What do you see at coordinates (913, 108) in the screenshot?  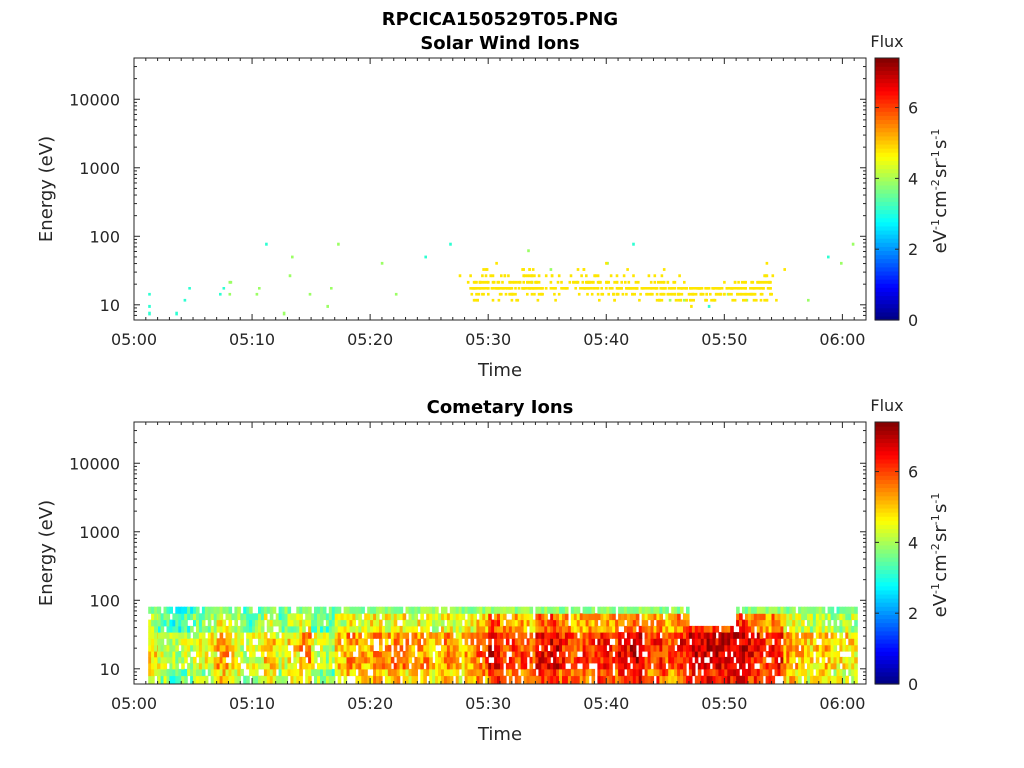 I see `colorbar-tick-label: 6` at bounding box center [913, 108].